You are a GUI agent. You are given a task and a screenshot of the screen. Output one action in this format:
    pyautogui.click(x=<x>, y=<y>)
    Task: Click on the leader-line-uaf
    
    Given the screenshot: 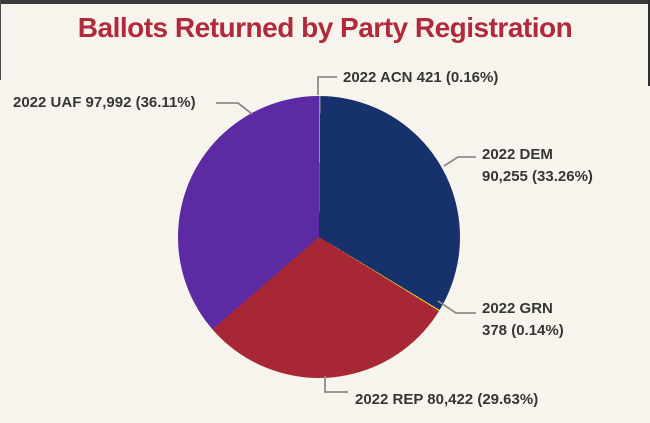 What is the action you would take?
    pyautogui.click(x=234, y=108)
    